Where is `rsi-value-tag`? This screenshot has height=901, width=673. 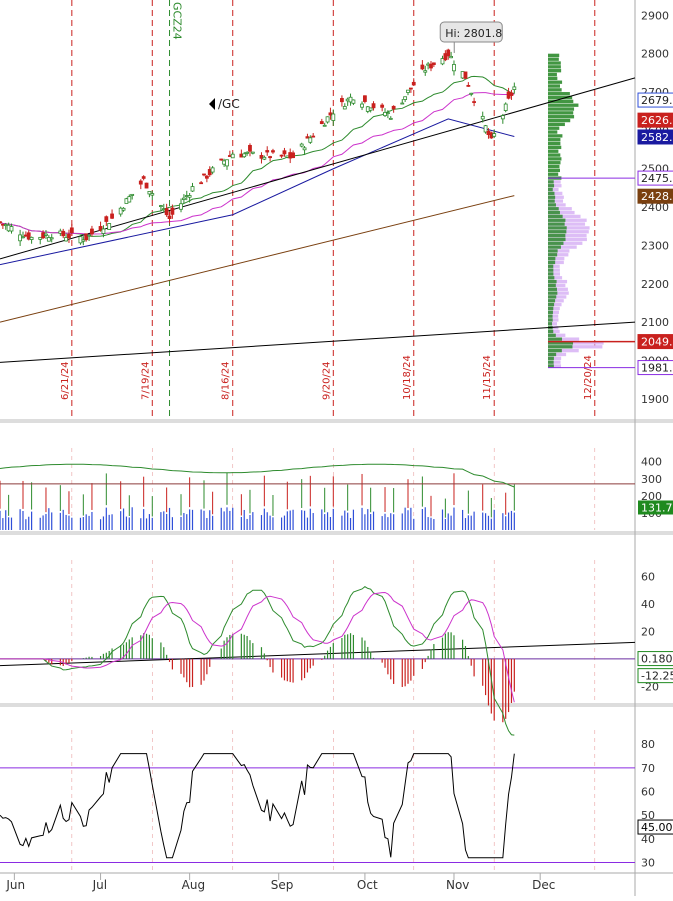 rsi-value-tag is located at coordinates (655, 827).